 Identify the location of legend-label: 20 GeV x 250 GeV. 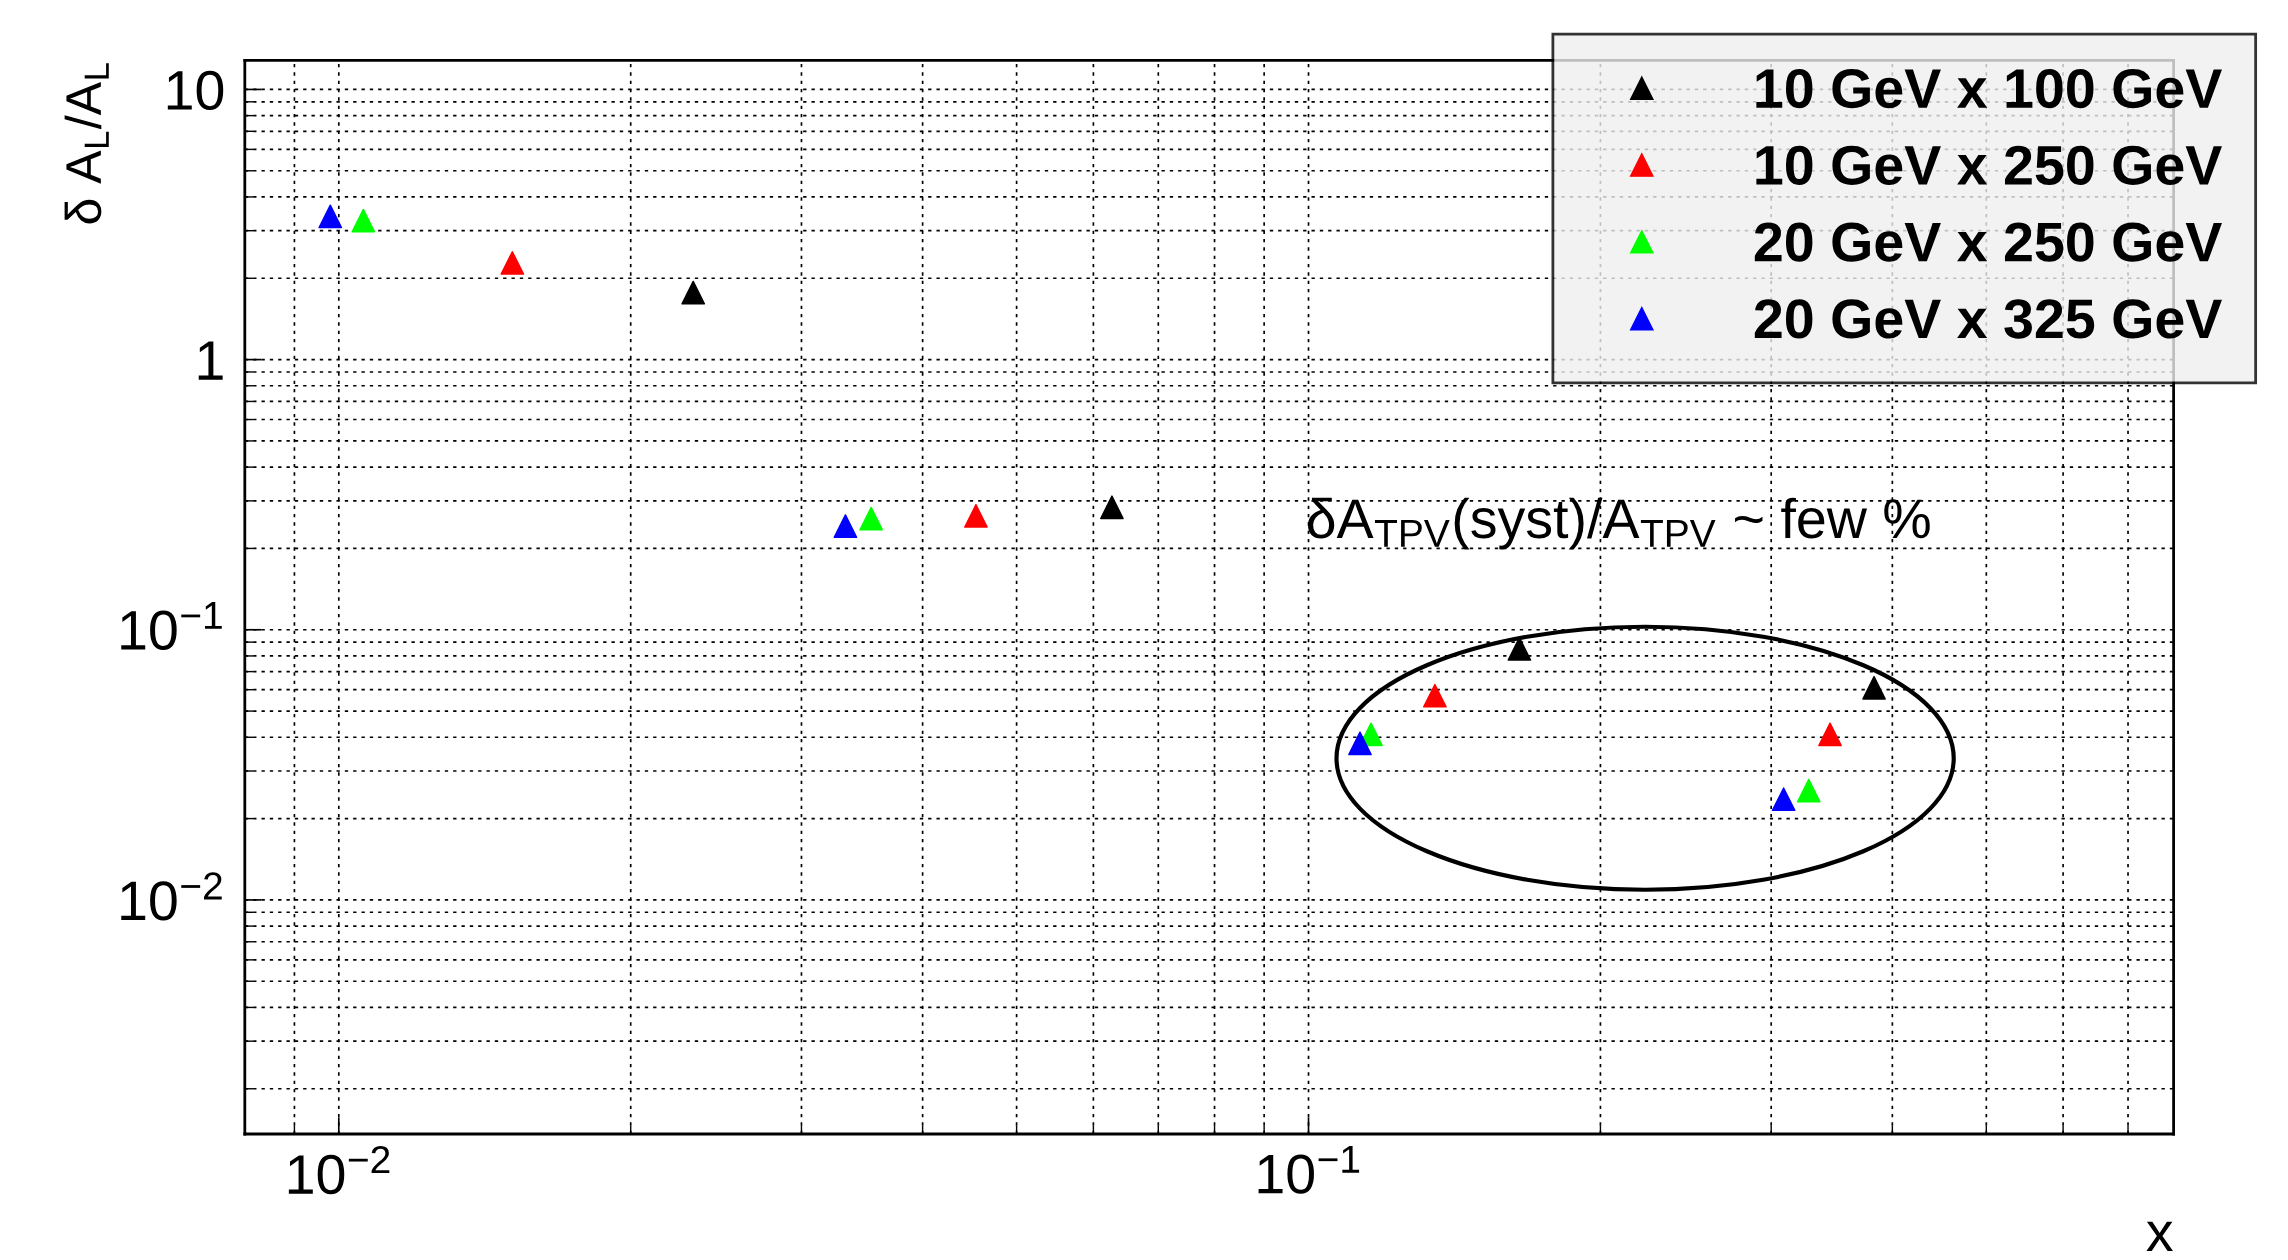
(1988, 242).